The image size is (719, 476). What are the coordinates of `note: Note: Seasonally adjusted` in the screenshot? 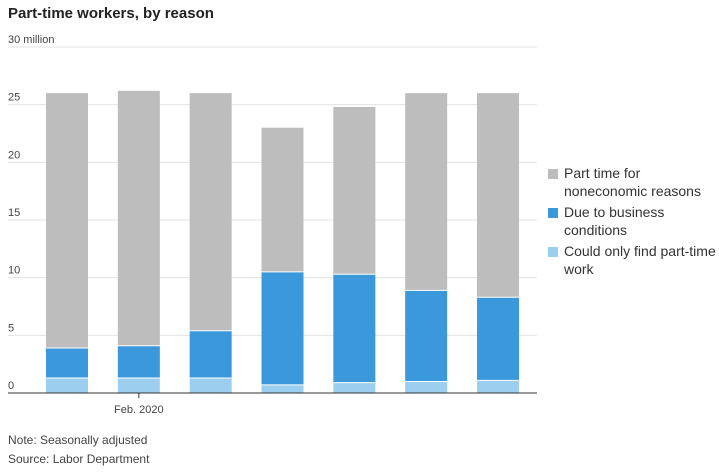 It's located at (78, 440).